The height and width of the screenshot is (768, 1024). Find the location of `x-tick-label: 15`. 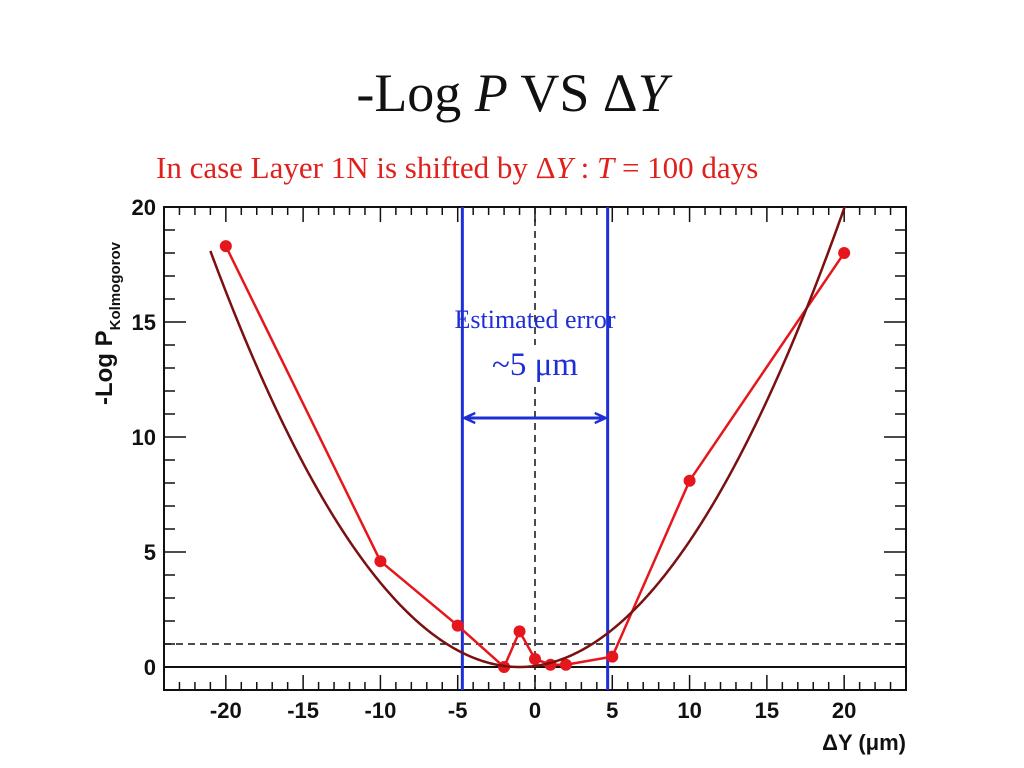

x-tick-label: 15 is located at coordinates (767, 710).